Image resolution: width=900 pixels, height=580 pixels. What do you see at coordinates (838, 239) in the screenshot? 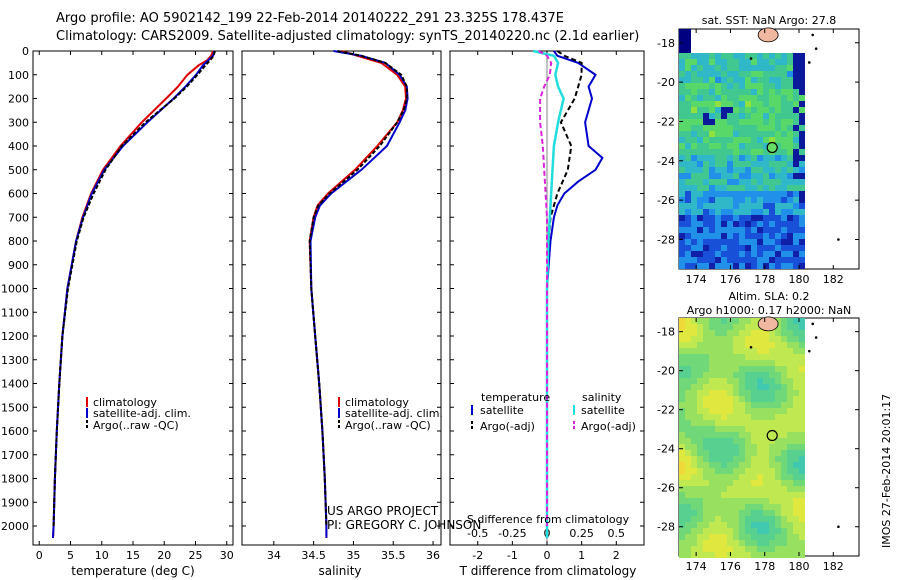
I see `small-island` at bounding box center [838, 239].